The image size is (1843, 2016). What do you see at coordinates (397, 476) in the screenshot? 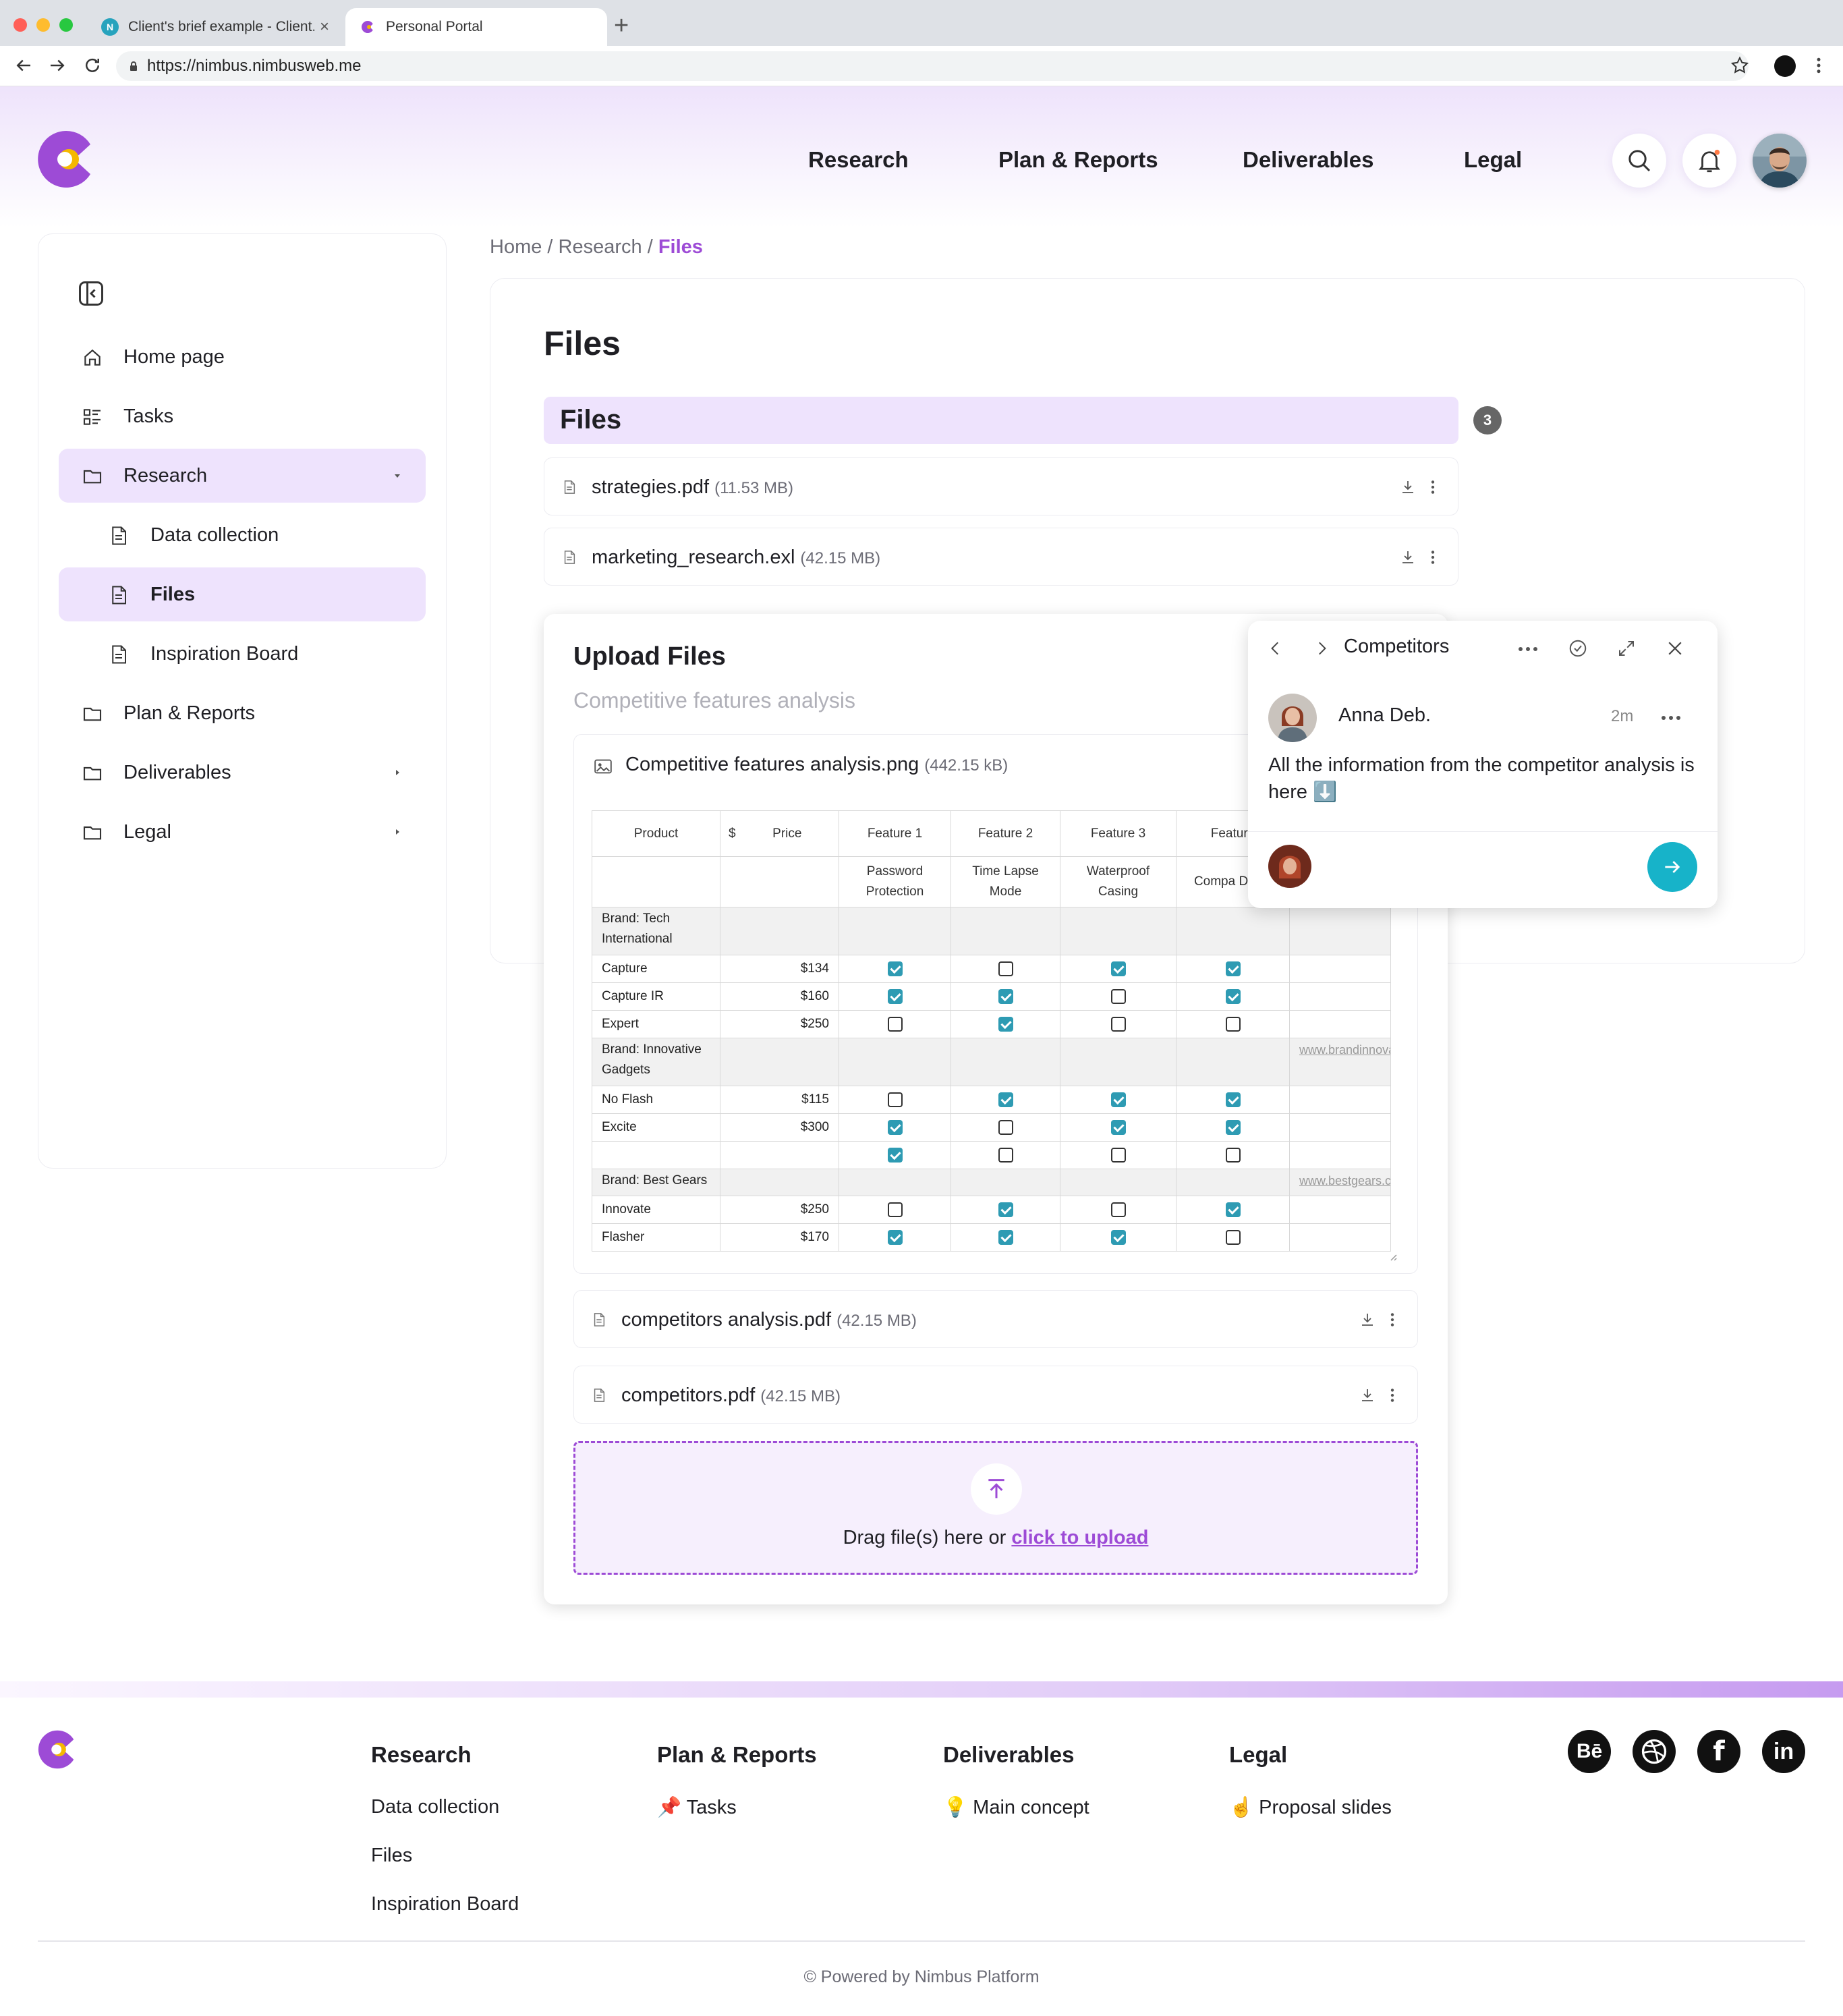
I see `caret-down-icon` at bounding box center [397, 476].